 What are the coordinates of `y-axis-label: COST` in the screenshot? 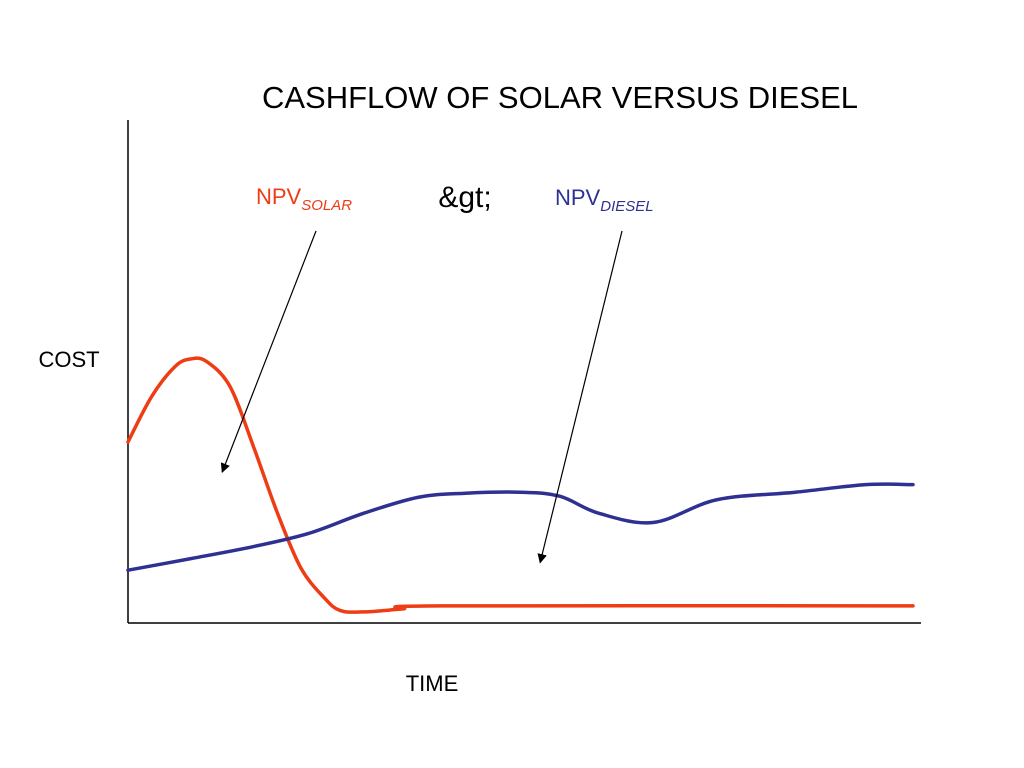 It's located at (68, 359).